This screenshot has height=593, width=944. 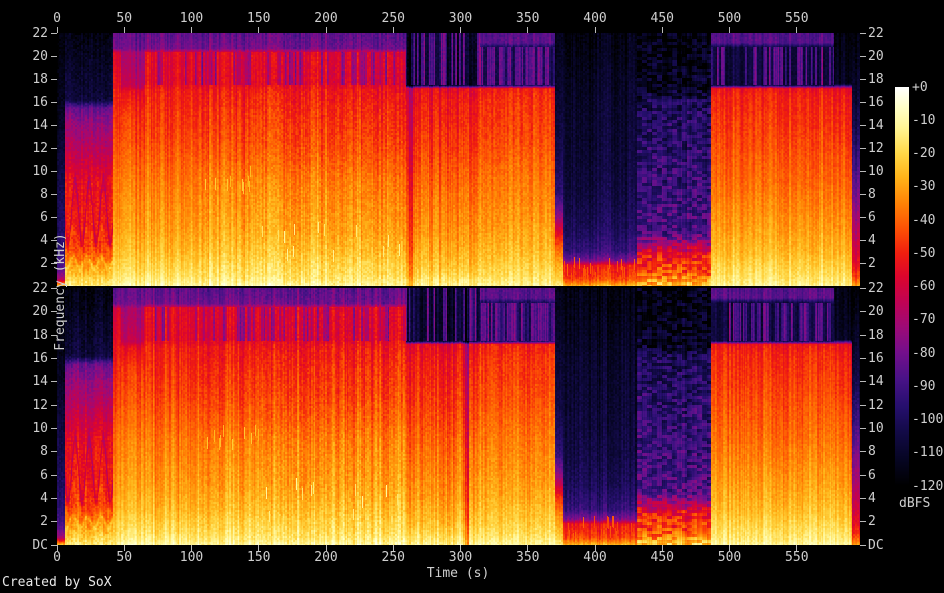 I want to click on top-time-tick-label: 400, so click(x=595, y=18).